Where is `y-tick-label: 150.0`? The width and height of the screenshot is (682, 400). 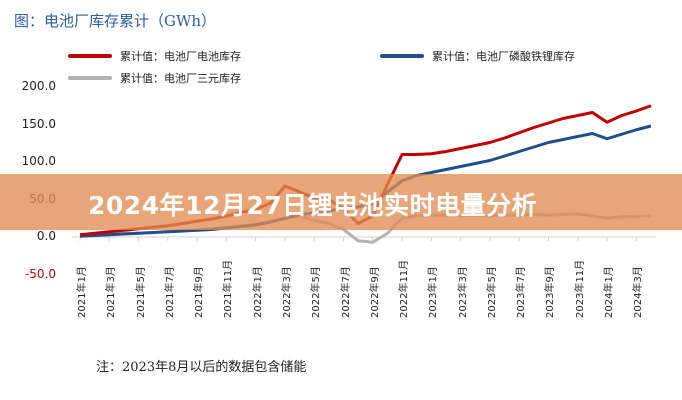
y-tick-label: 150.0 is located at coordinates (38, 123).